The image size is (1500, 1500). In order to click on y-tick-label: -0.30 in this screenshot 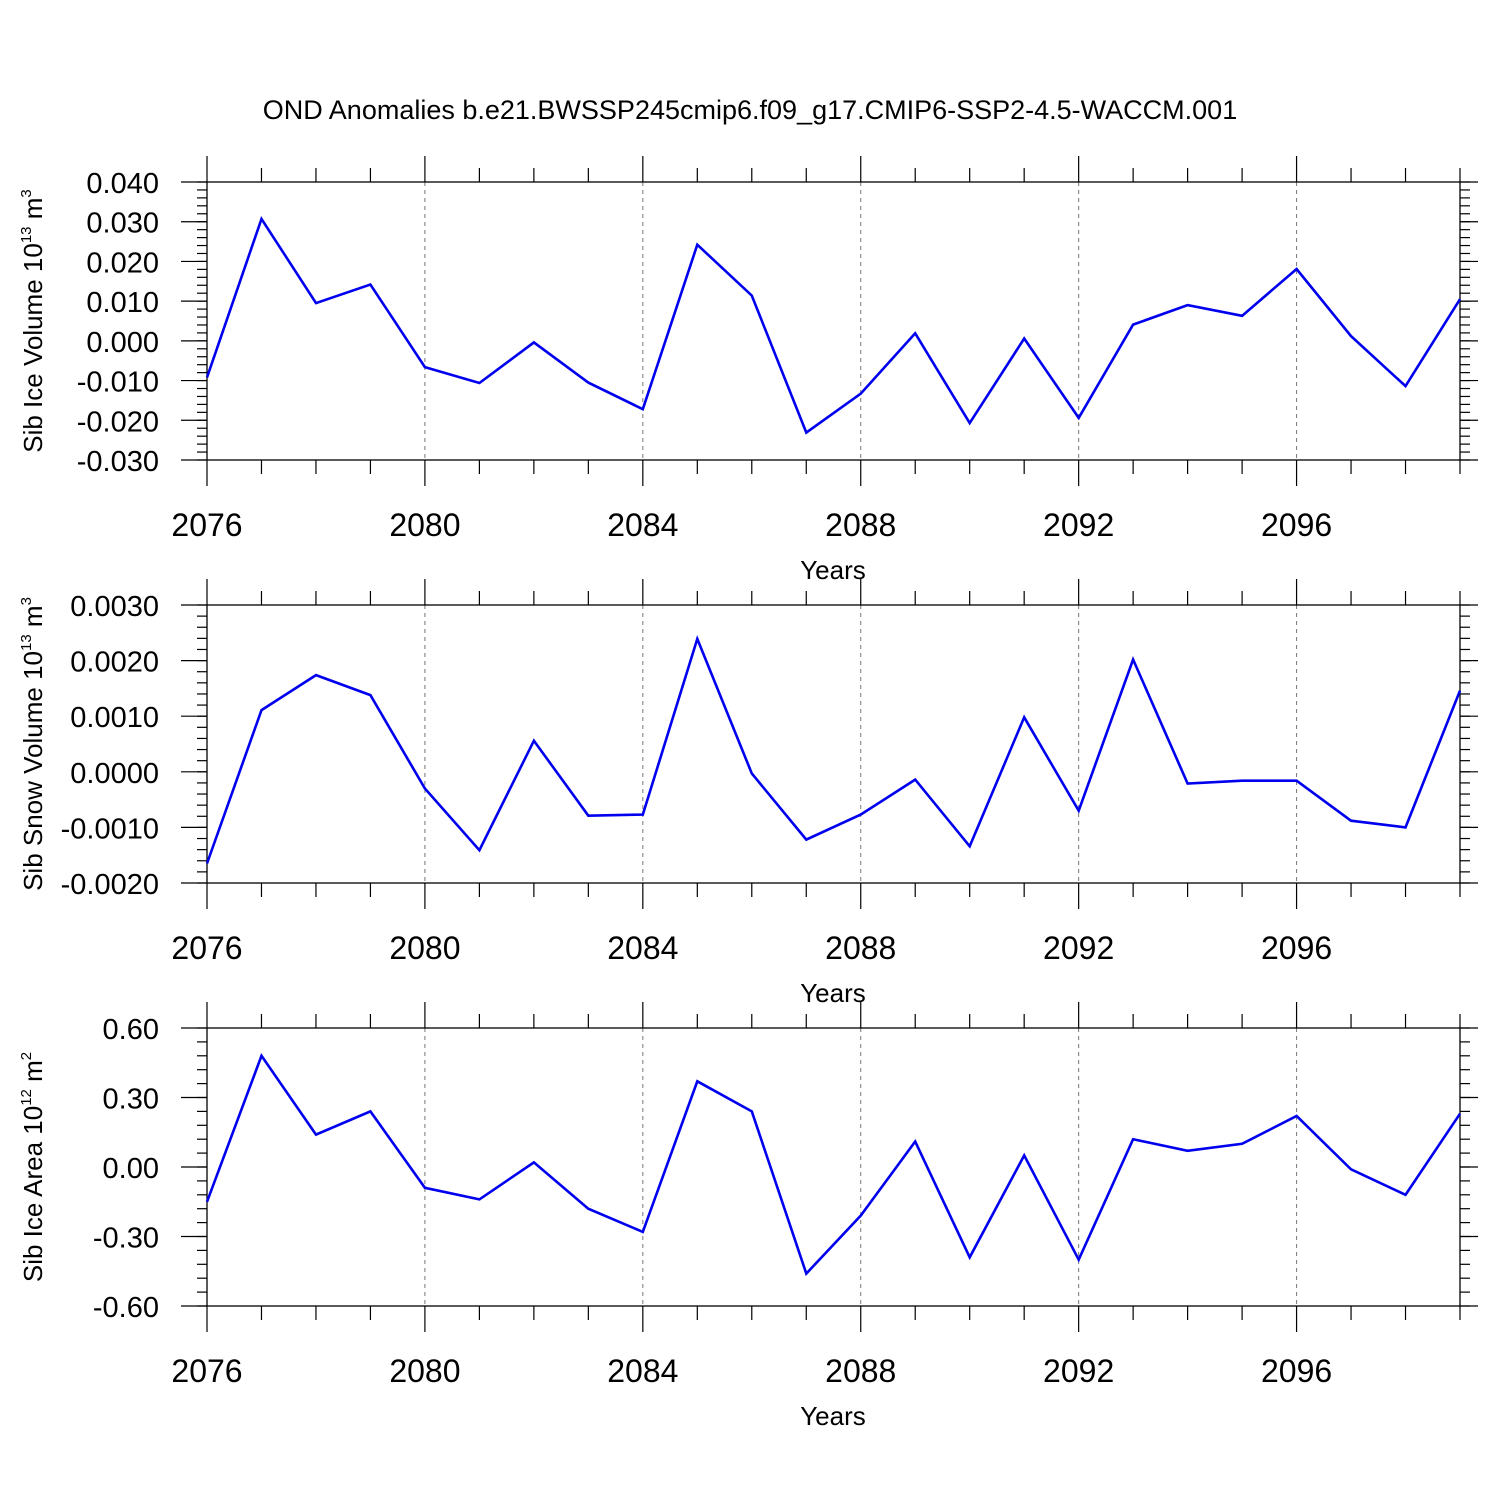, I will do `click(126, 1239)`.